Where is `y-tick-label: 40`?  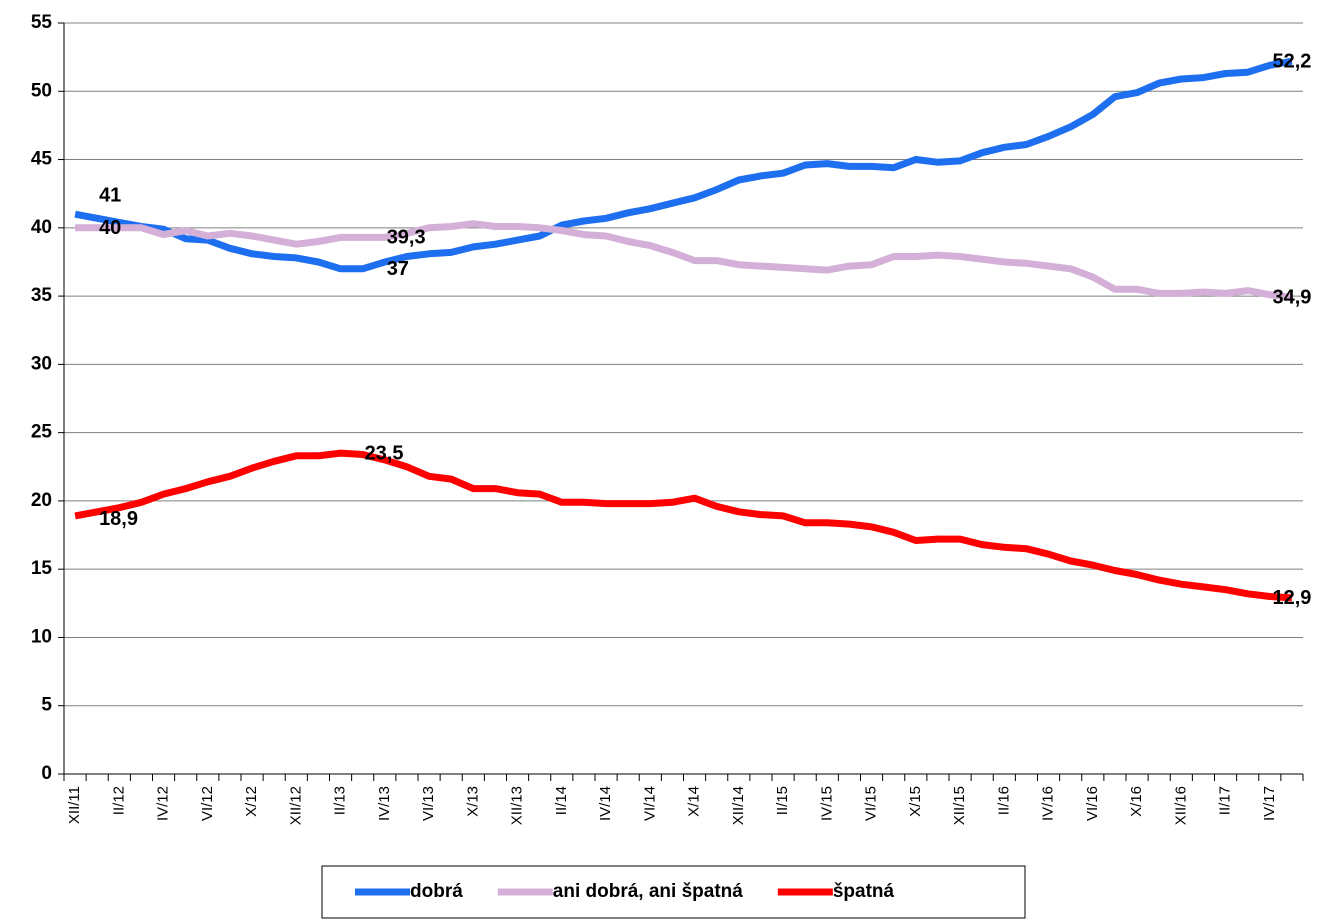 y-tick-label: 40 is located at coordinates (41, 227).